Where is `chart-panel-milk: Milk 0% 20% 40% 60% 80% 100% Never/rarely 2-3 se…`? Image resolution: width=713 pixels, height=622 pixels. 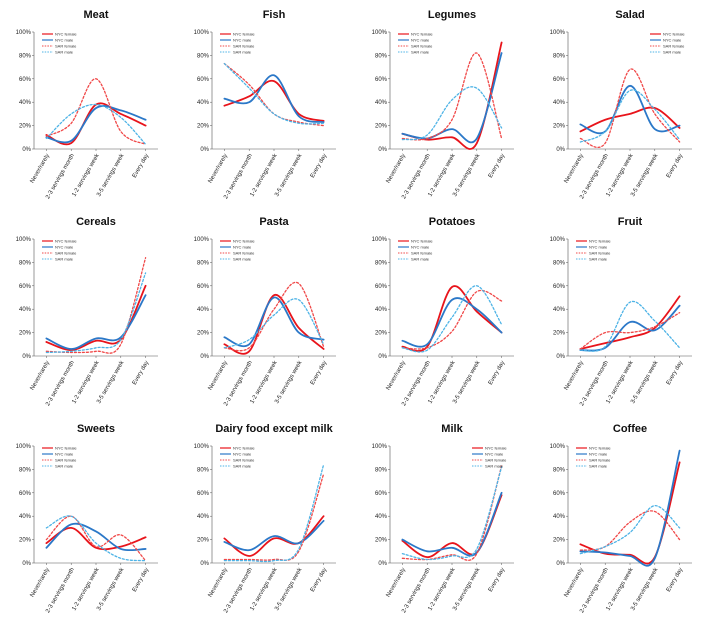
chart-panel-milk: Milk 0% 20% 40% 60% 80% 100% Never/rarely 2-3 se… is located at coordinates (445, 517).